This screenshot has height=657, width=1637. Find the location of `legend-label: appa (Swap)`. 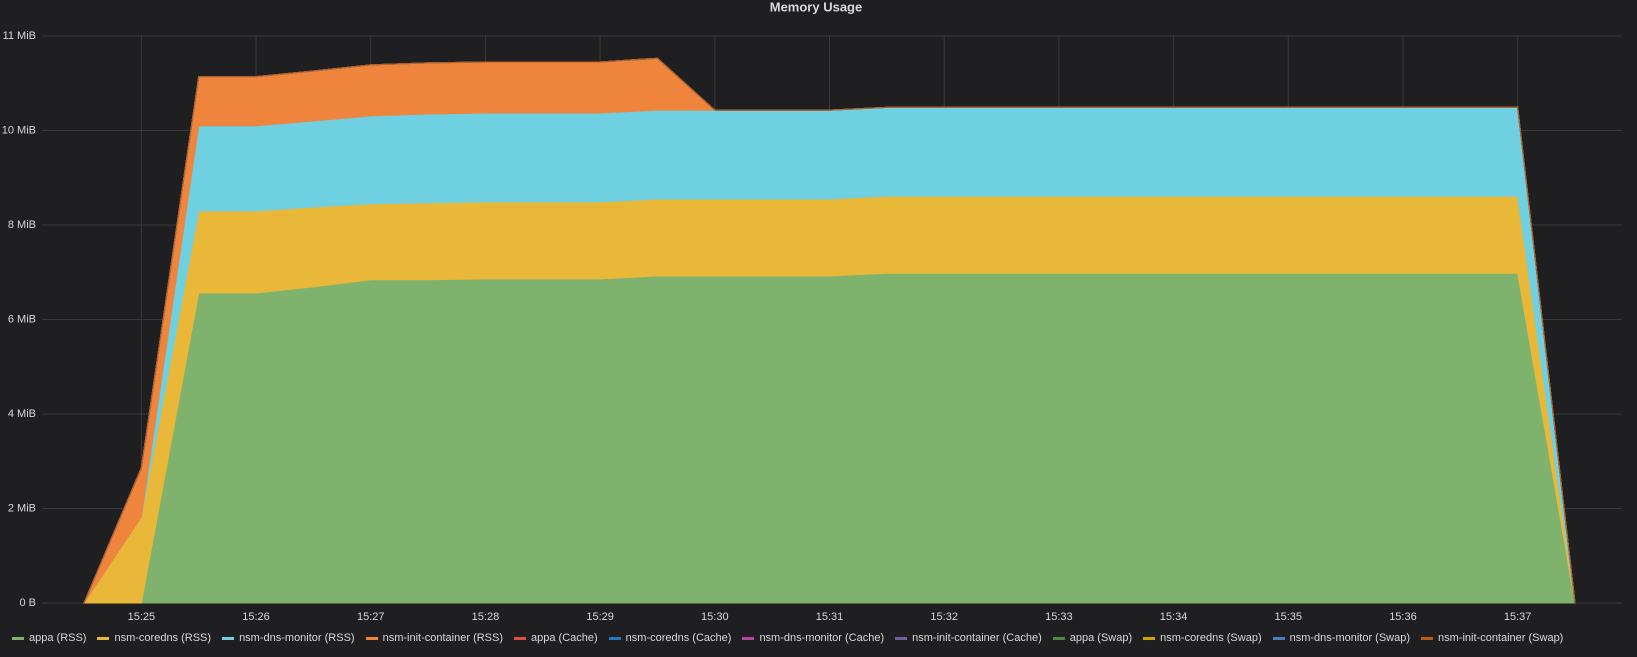

legend-label: appa (Swap) is located at coordinates (1101, 638).